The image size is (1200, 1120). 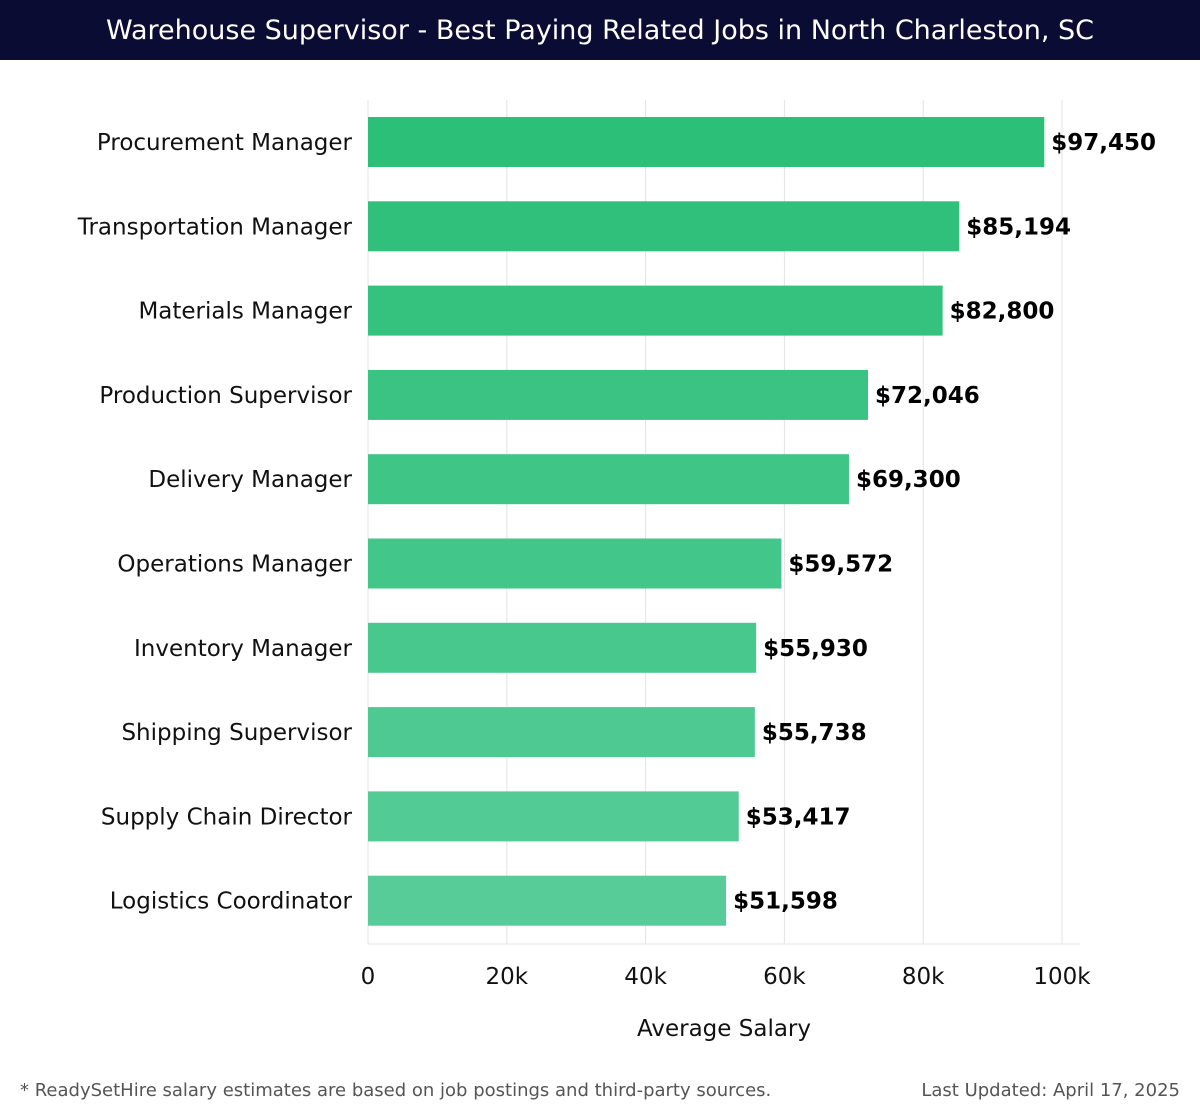 What do you see at coordinates (927, 396) in the screenshot?
I see `value-label: $72,046` at bounding box center [927, 396].